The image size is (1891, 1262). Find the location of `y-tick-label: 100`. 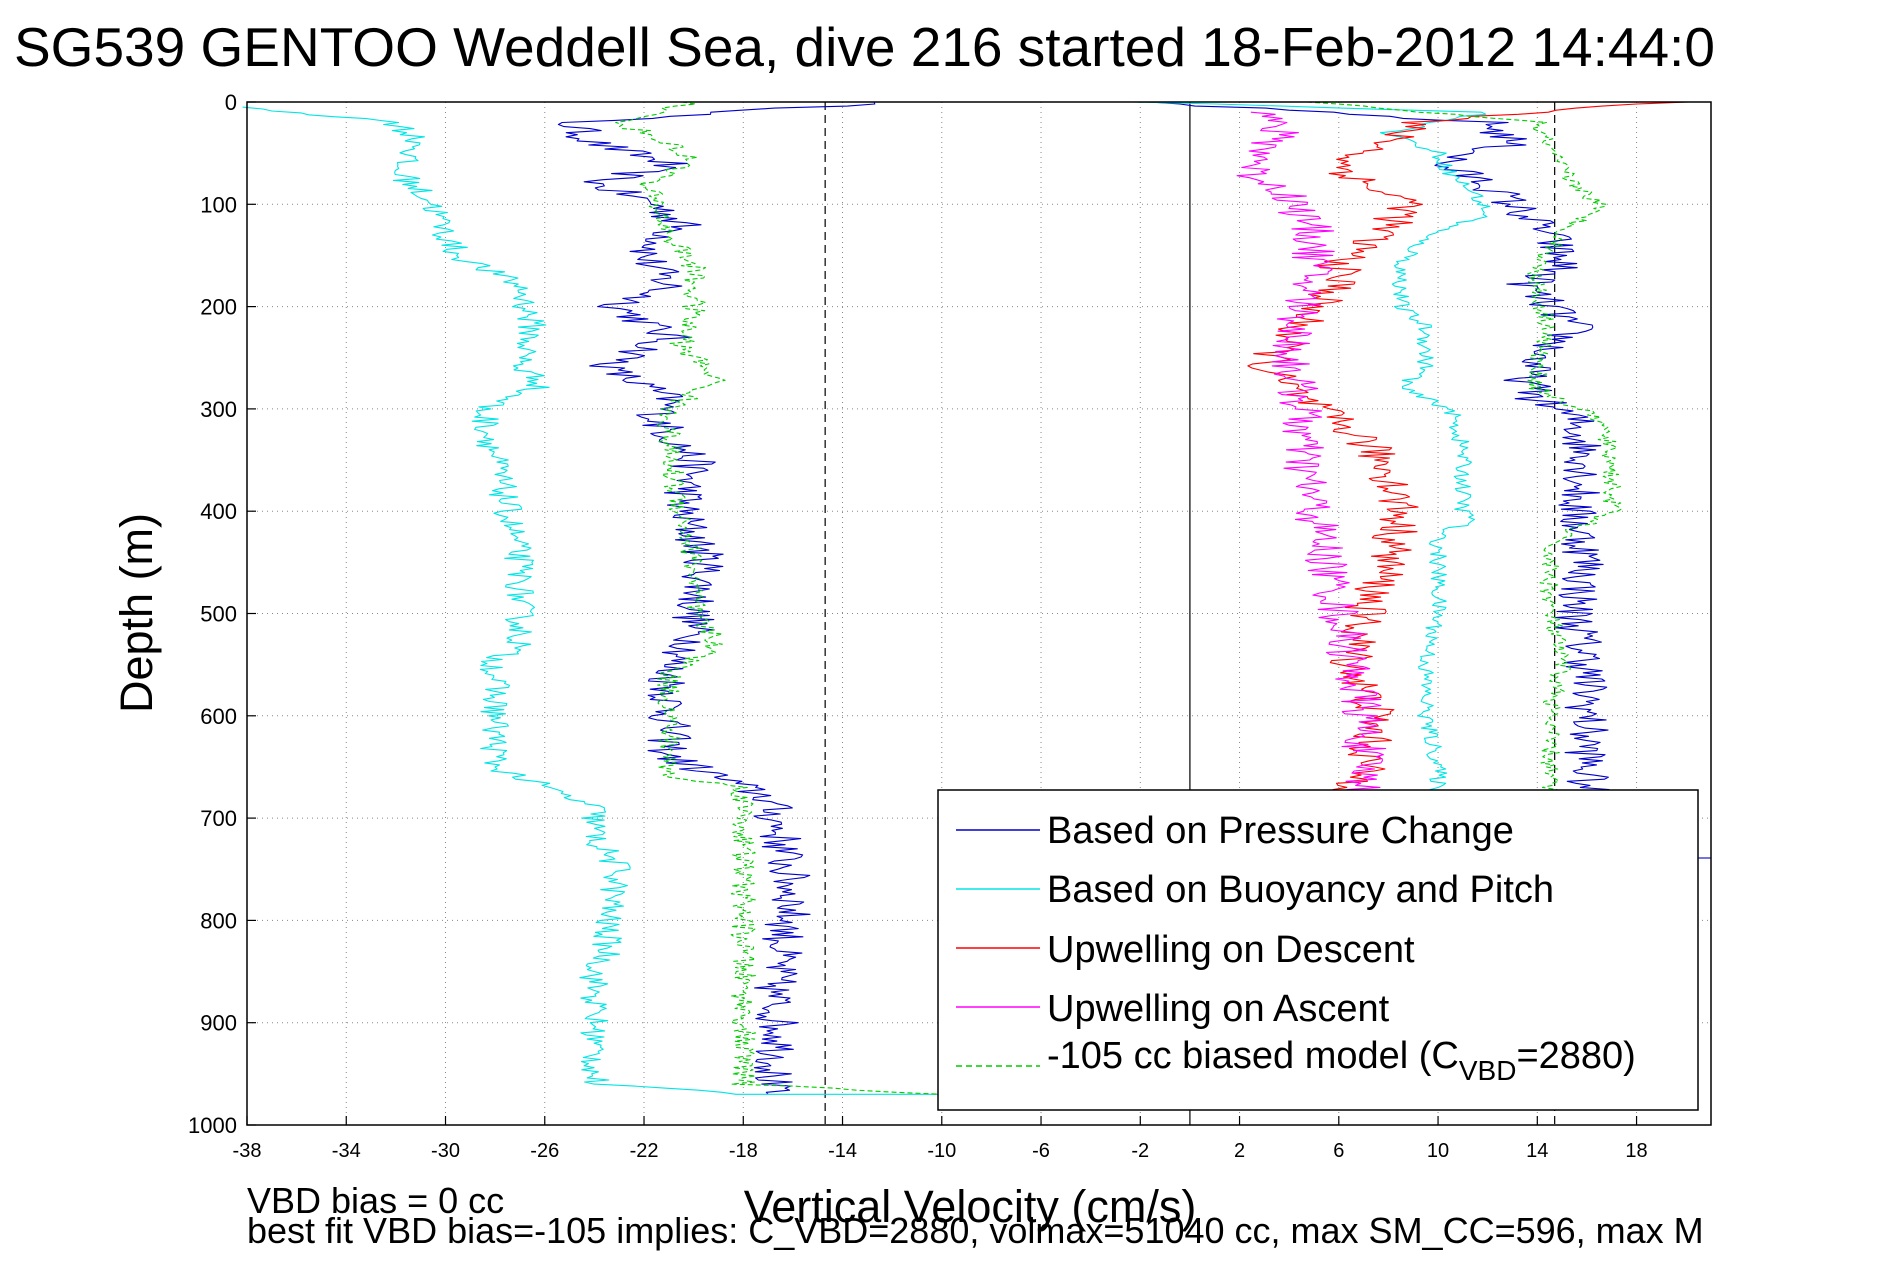

y-tick-label: 100 is located at coordinates (218, 204).